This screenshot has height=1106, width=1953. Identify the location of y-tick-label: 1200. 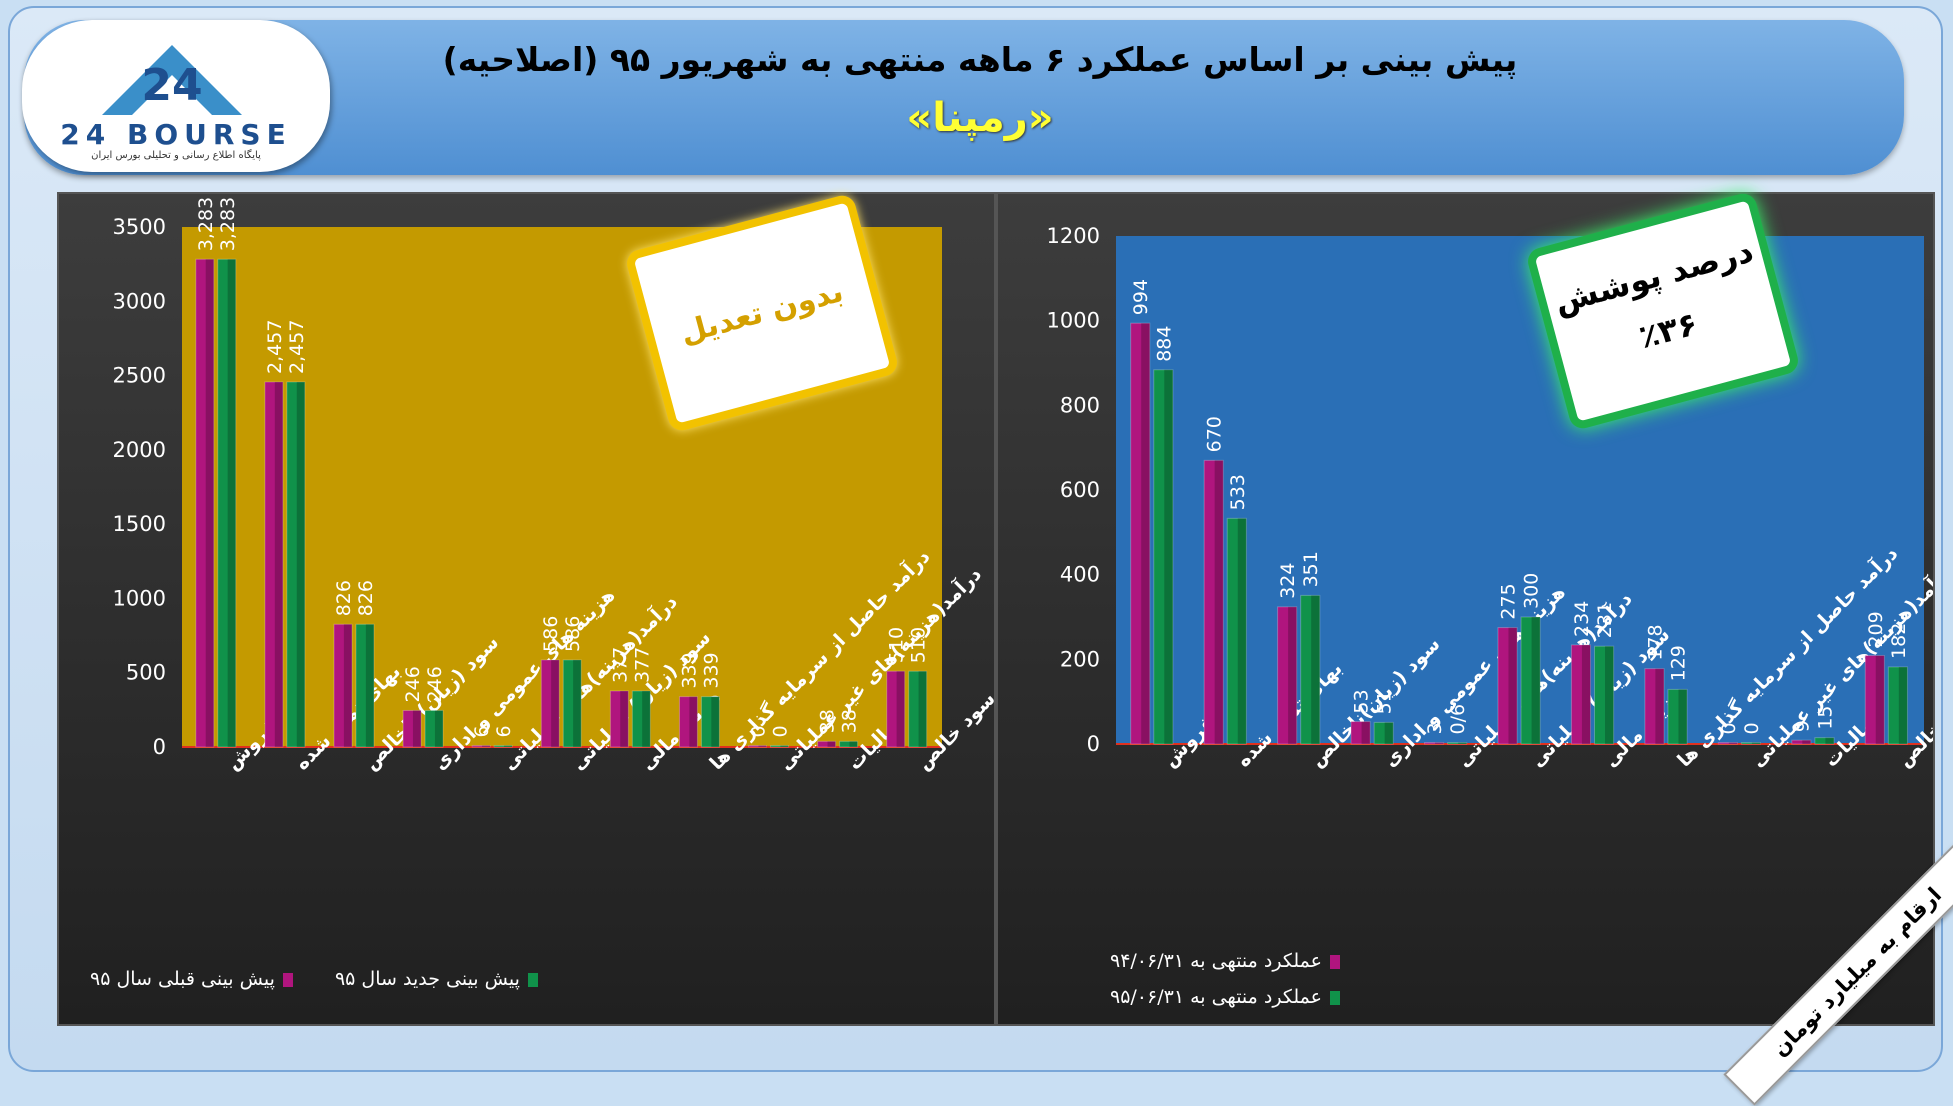
(1073, 236).